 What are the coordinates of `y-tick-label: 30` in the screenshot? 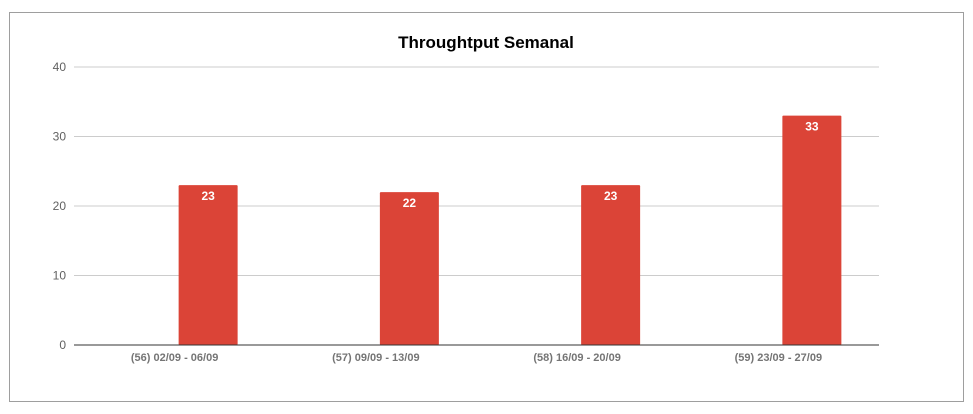 It's located at (60, 137).